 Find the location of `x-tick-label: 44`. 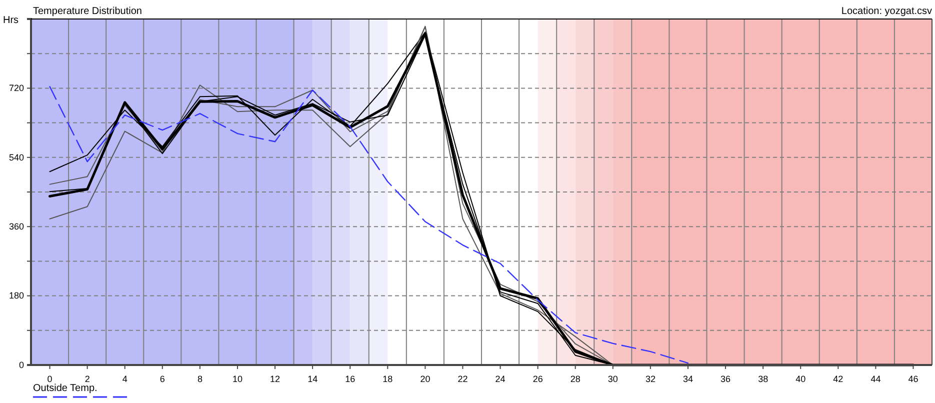

x-tick-label: 44 is located at coordinates (875, 379).